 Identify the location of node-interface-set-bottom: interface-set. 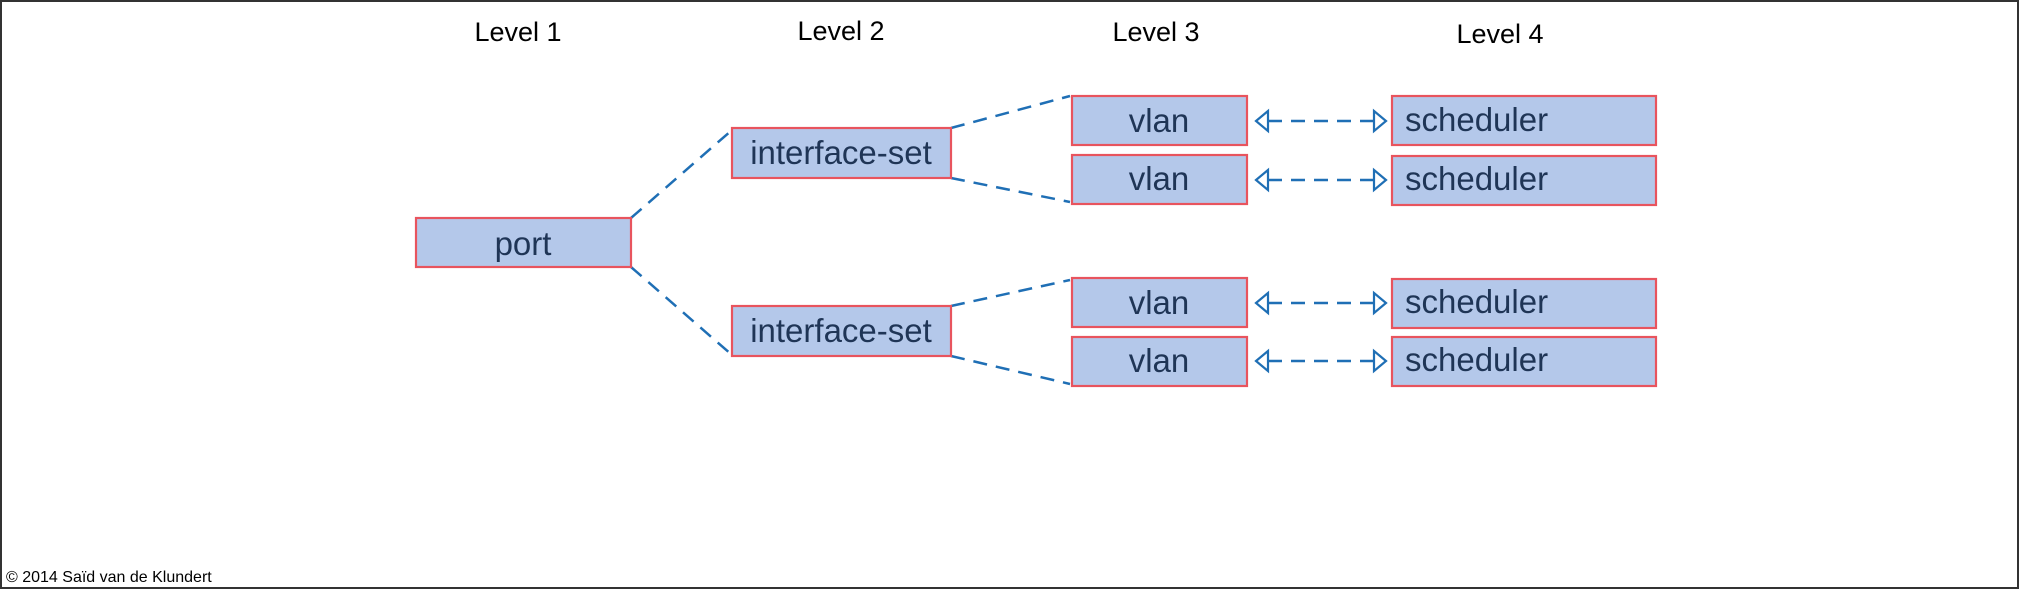
(841, 331).